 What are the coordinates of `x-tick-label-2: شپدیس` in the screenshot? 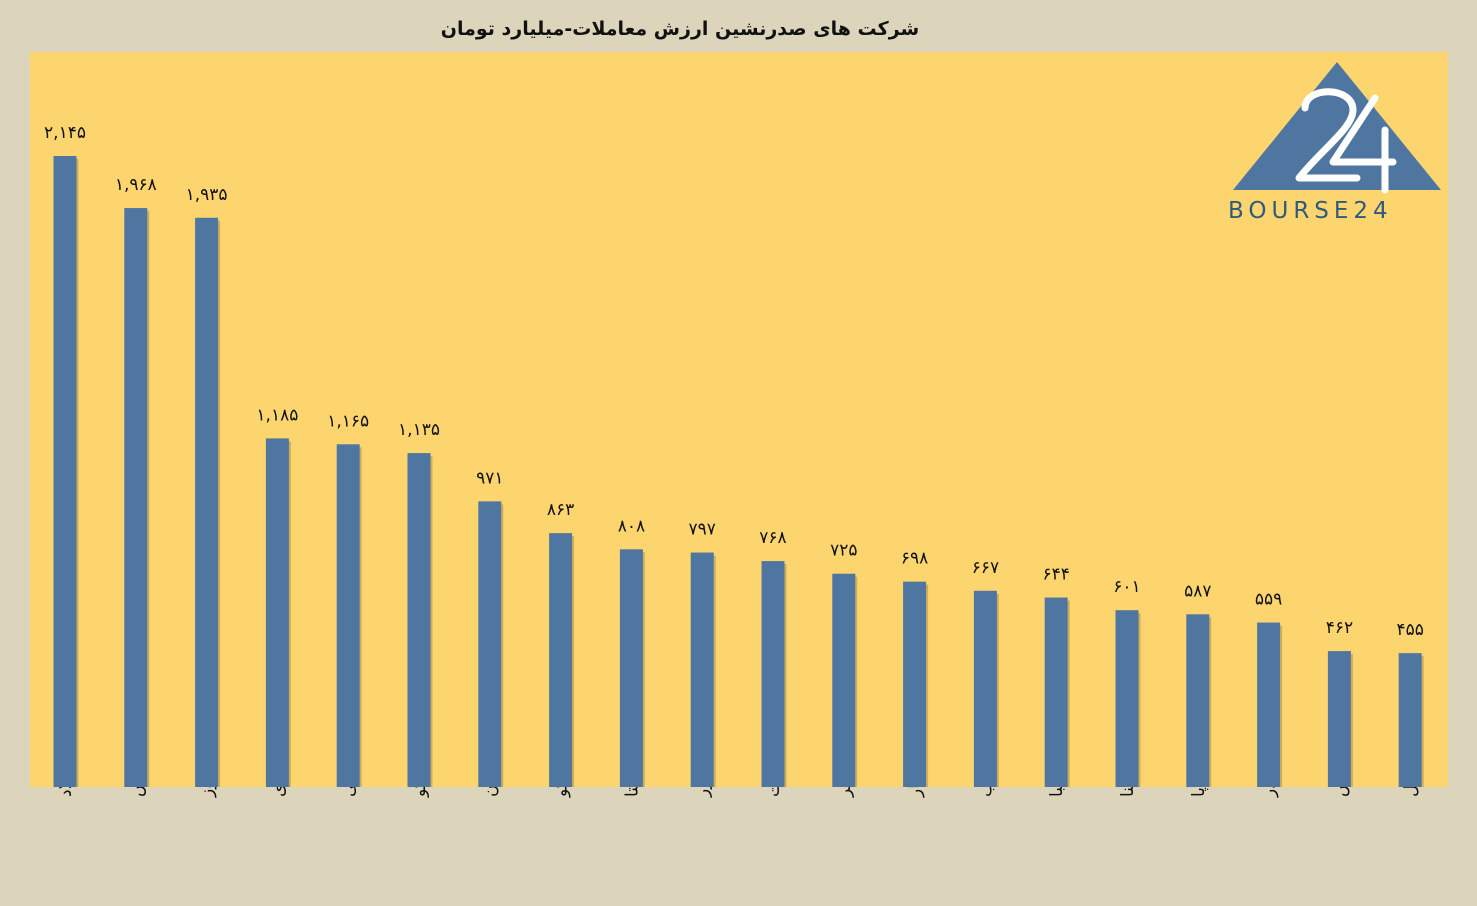 It's located at (137, 792).